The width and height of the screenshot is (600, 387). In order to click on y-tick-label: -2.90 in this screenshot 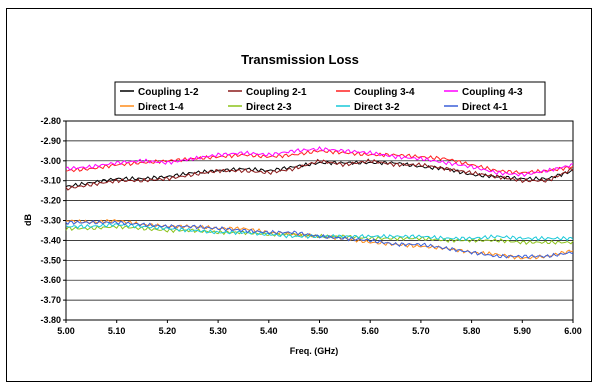, I will do `click(50, 141)`.